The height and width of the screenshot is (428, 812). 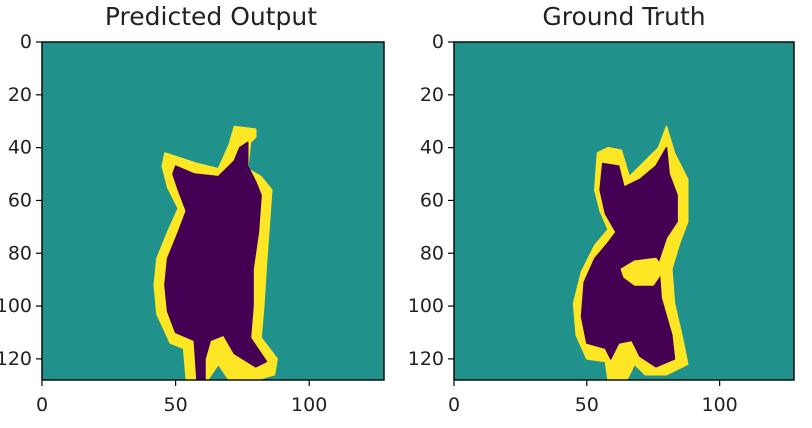 I want to click on predicted-output-segmentation-regions, so click(x=215, y=252).